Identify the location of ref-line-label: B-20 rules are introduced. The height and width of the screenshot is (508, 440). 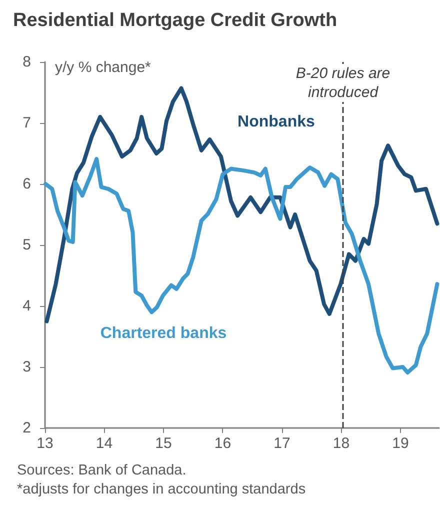
(343, 83).